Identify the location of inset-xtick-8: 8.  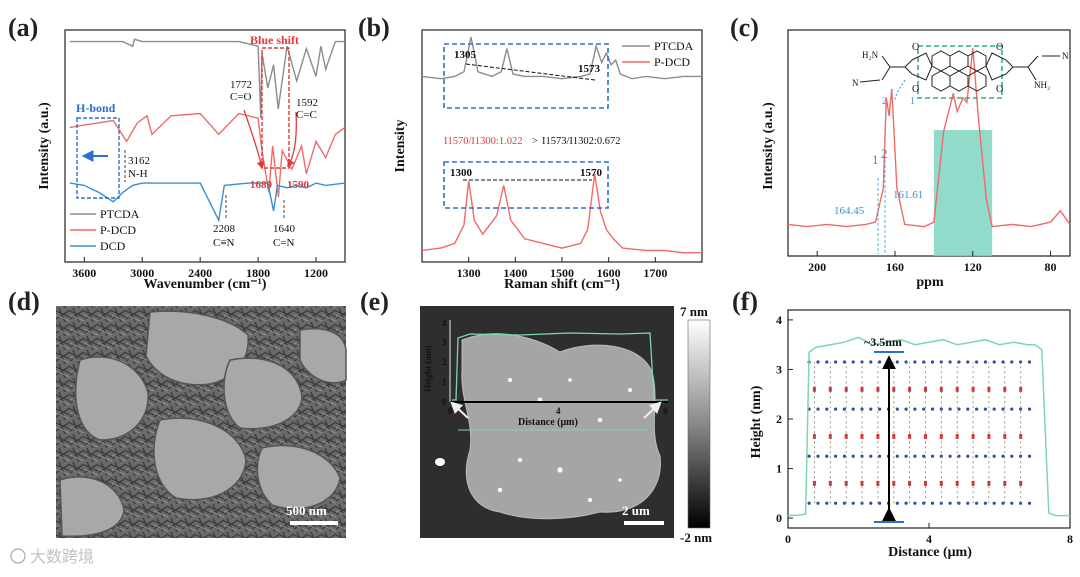
(665, 411).